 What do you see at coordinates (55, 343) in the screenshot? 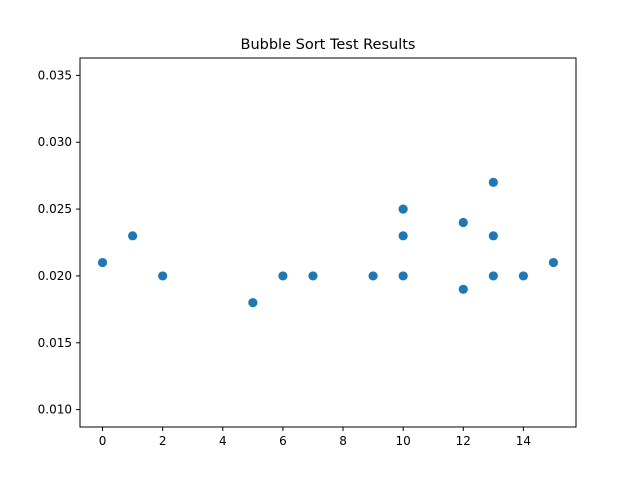
I see `y-tick-label: 0.015` at bounding box center [55, 343].